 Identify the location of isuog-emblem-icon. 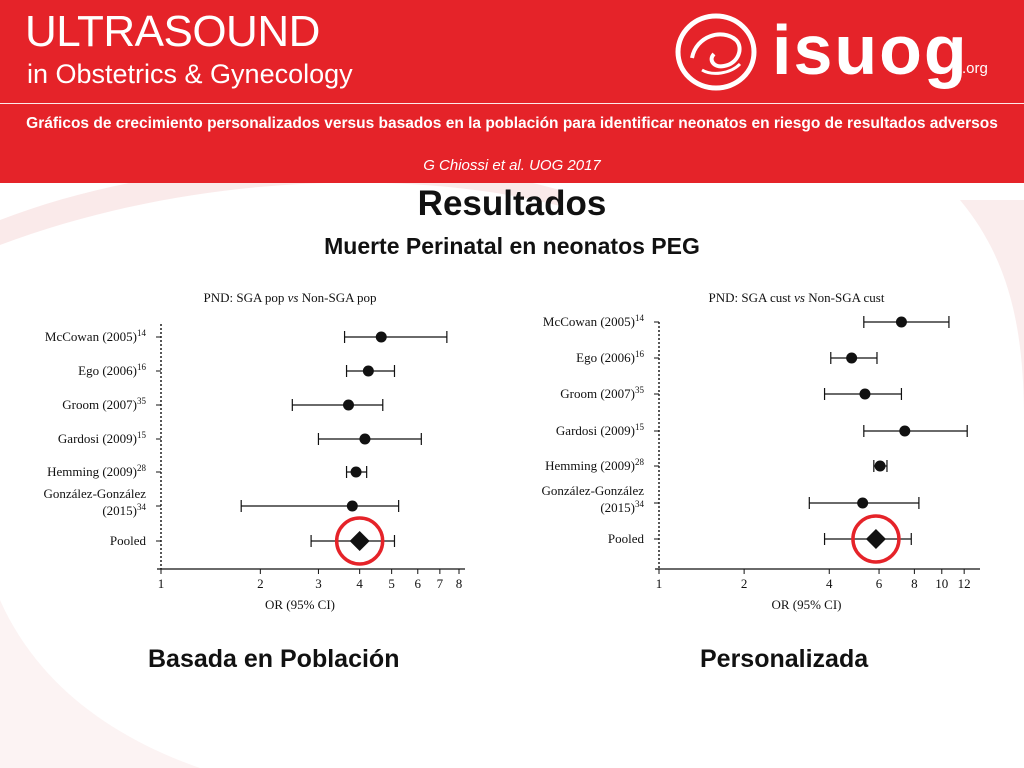
(716, 52).